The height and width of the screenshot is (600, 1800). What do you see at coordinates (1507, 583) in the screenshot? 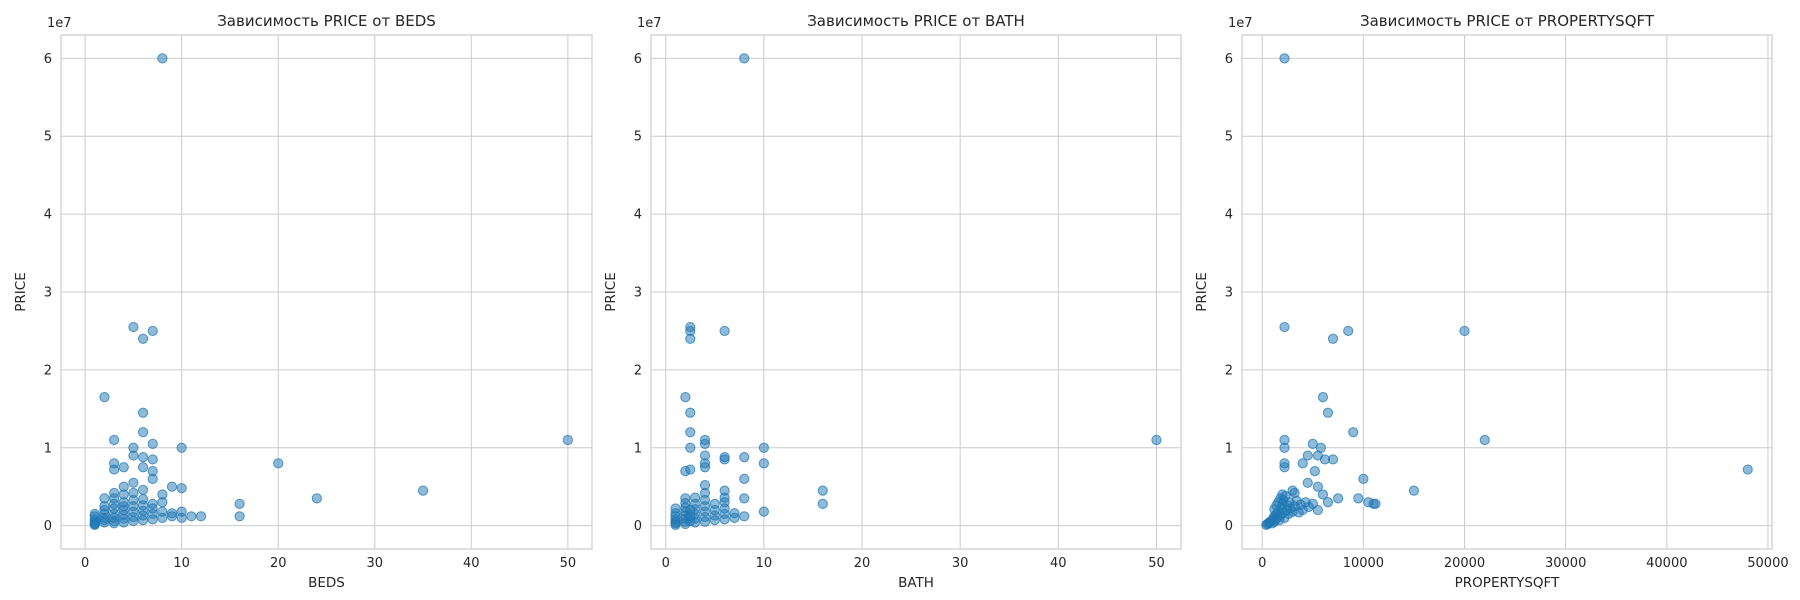
I see `x-axis-label: PROPERTYSQFT` at bounding box center [1507, 583].